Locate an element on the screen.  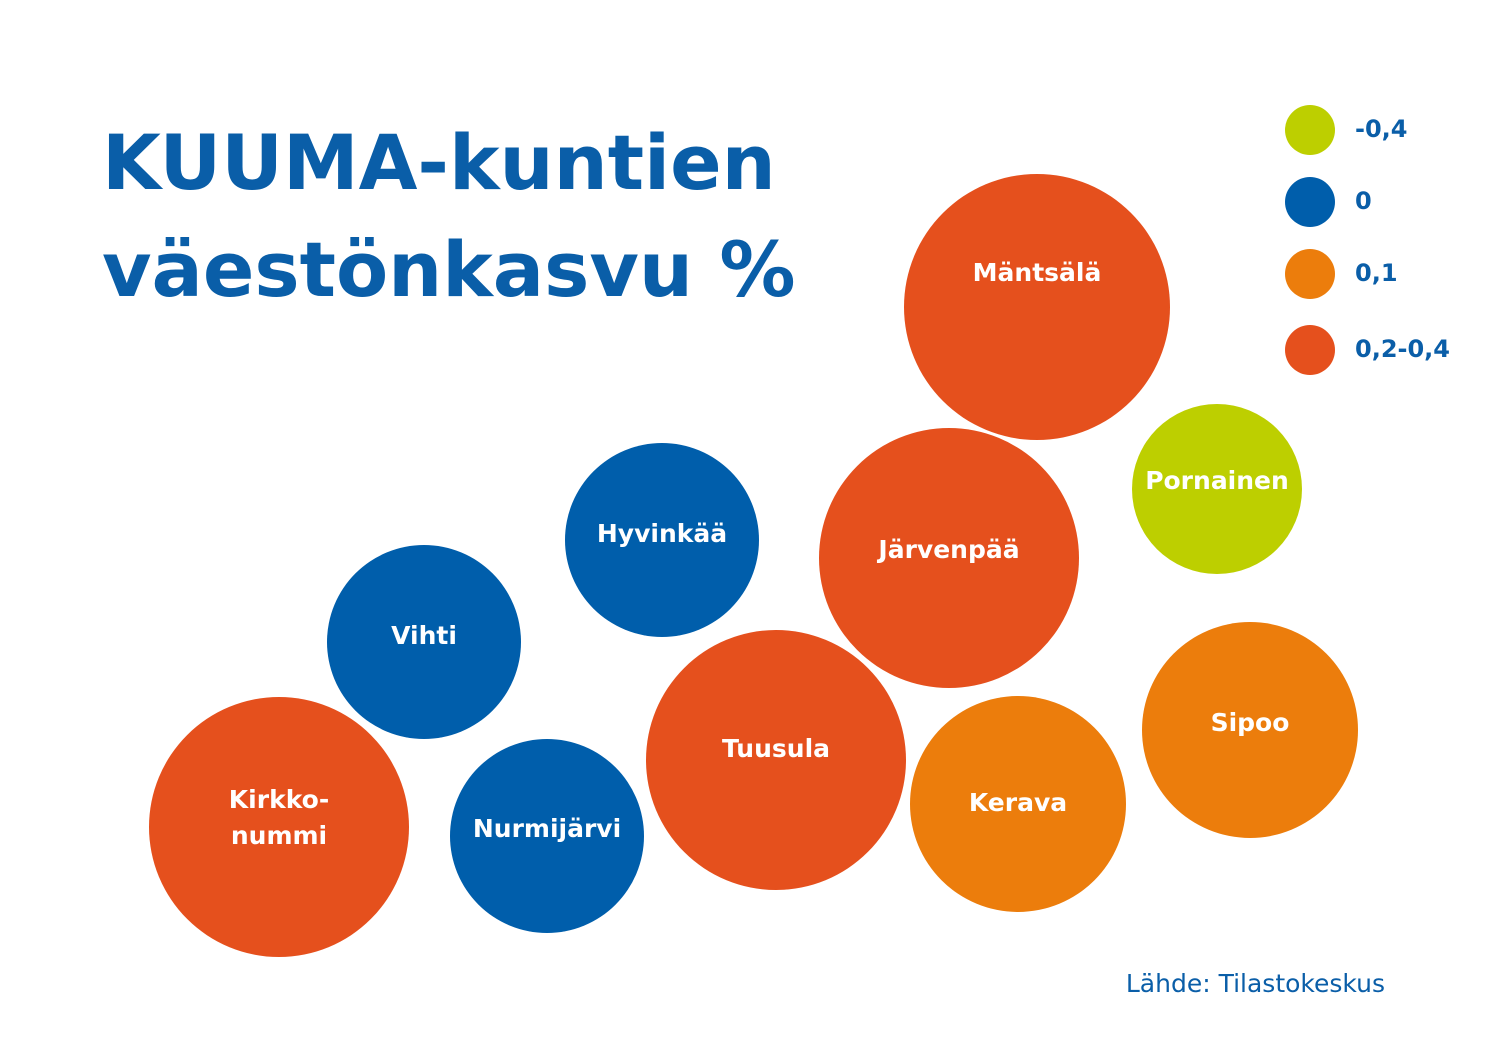
municipality-label: Tuusula is located at coordinates (776, 748).